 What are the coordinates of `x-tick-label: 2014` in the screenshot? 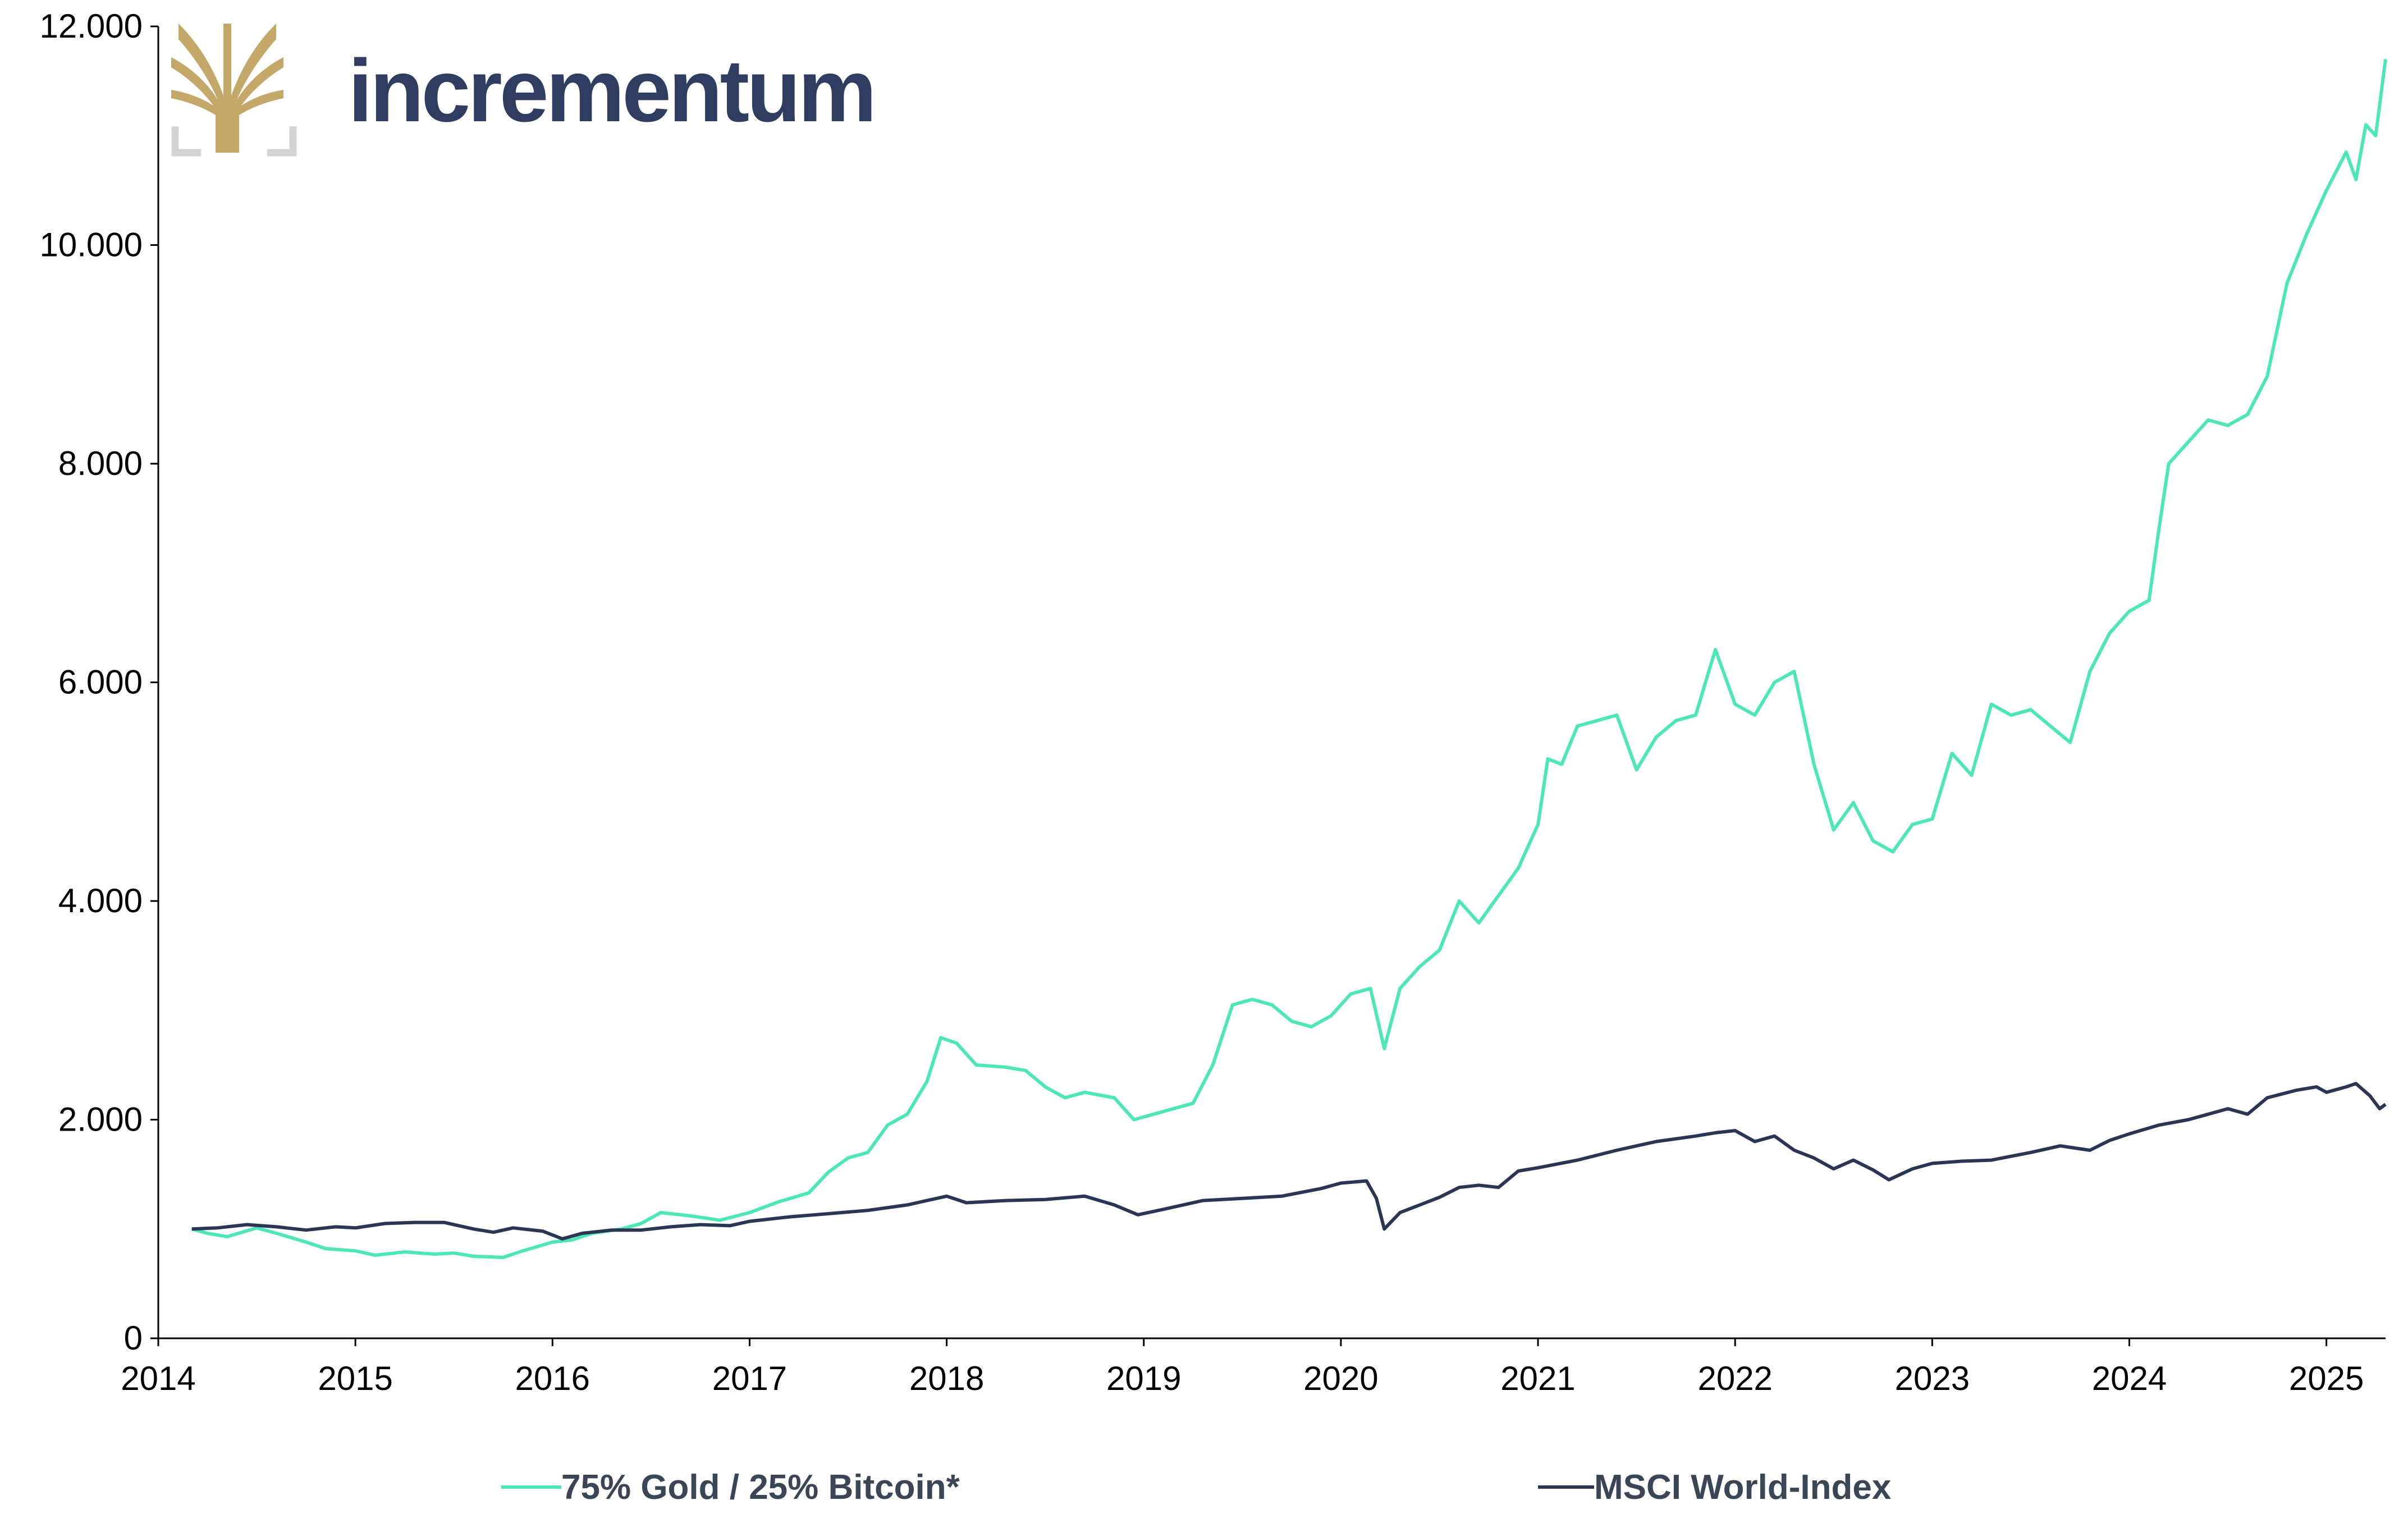 It's located at (158, 1378).